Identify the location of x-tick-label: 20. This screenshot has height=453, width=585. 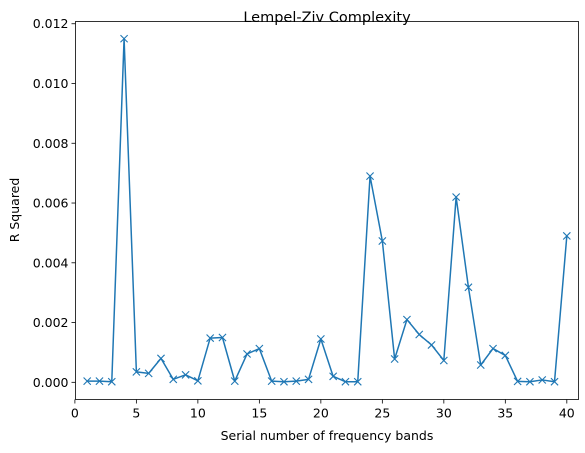
(321, 413).